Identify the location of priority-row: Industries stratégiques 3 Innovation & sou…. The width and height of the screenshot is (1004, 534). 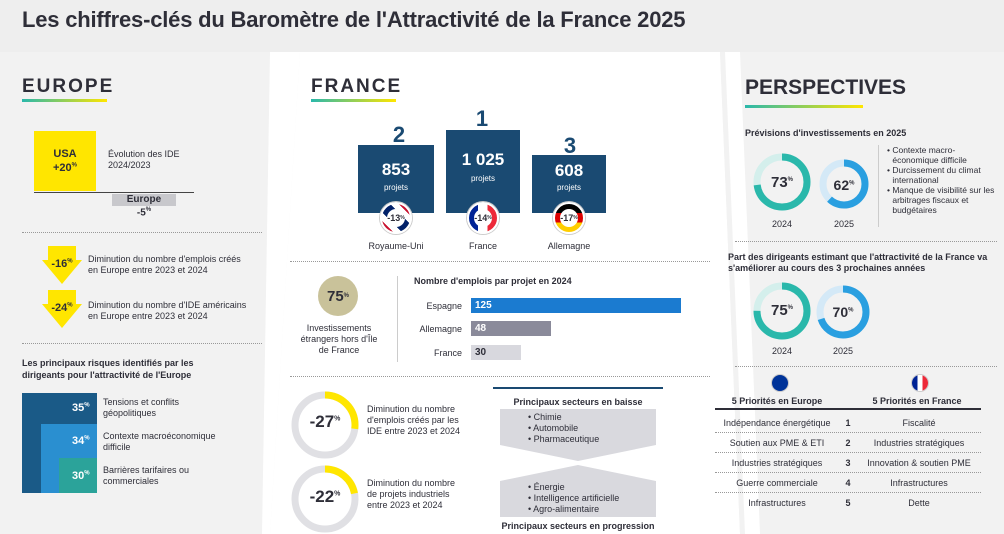
(848, 463).